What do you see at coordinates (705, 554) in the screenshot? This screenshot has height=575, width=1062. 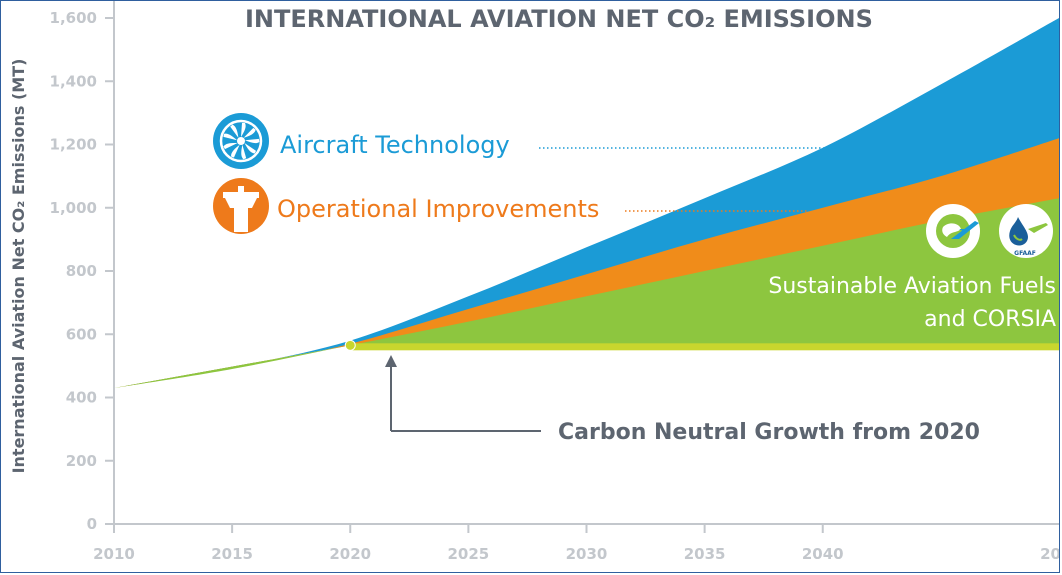 I see `x-tick-label: 2035` at bounding box center [705, 554].